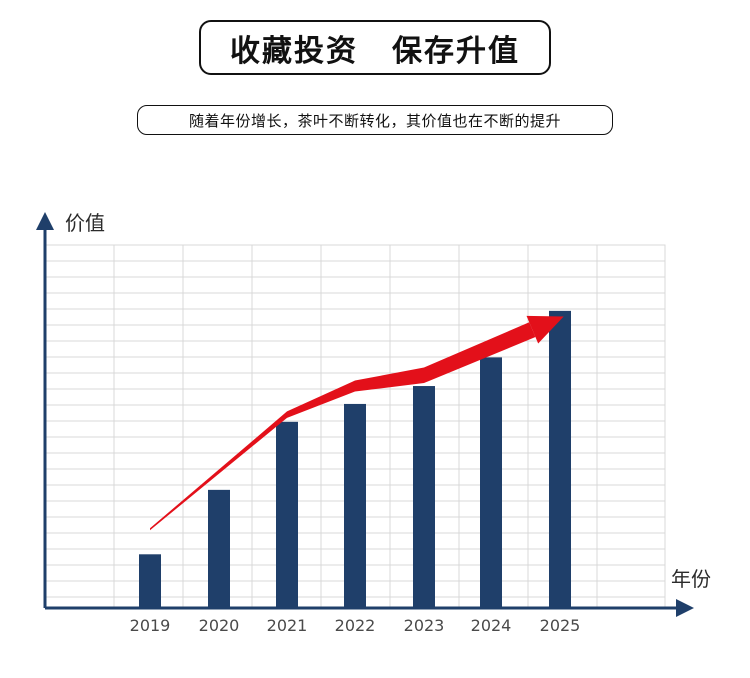 The height and width of the screenshot is (678, 750). Describe the element at coordinates (560, 459) in the screenshot. I see `bar-2025` at that location.